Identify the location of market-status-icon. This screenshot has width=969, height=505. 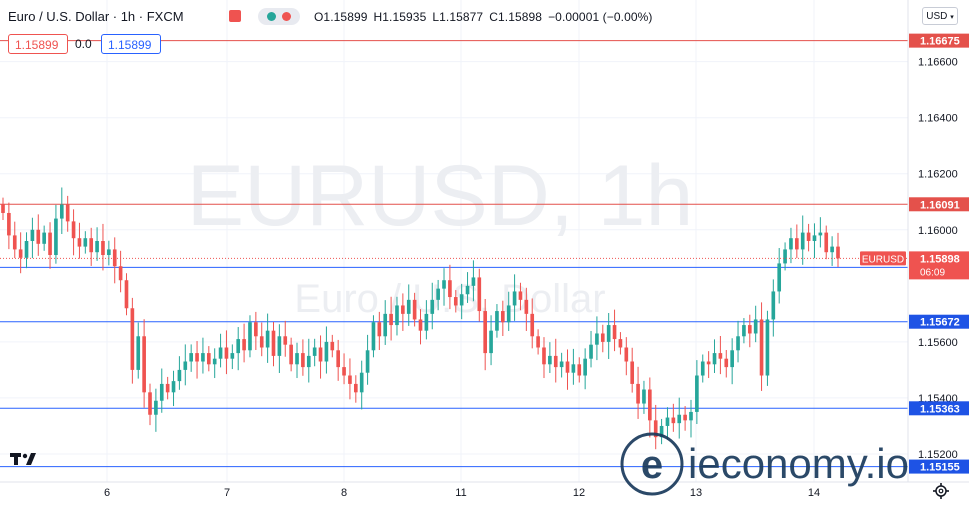
(235, 16).